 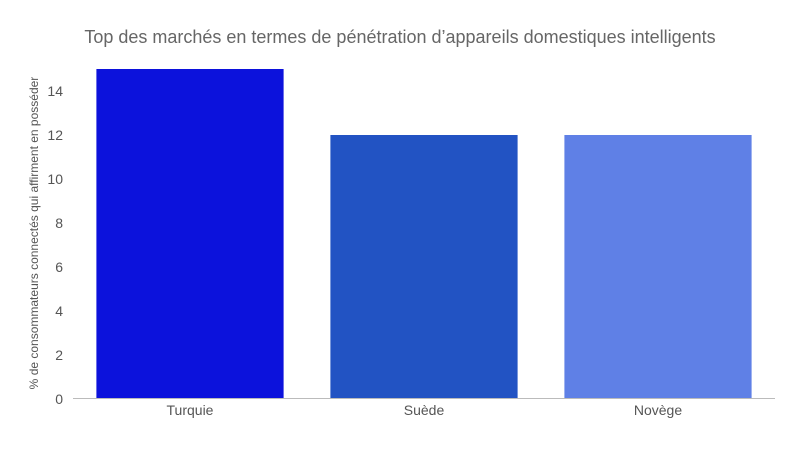 What do you see at coordinates (59, 355) in the screenshot?
I see `y-tick-label: 2` at bounding box center [59, 355].